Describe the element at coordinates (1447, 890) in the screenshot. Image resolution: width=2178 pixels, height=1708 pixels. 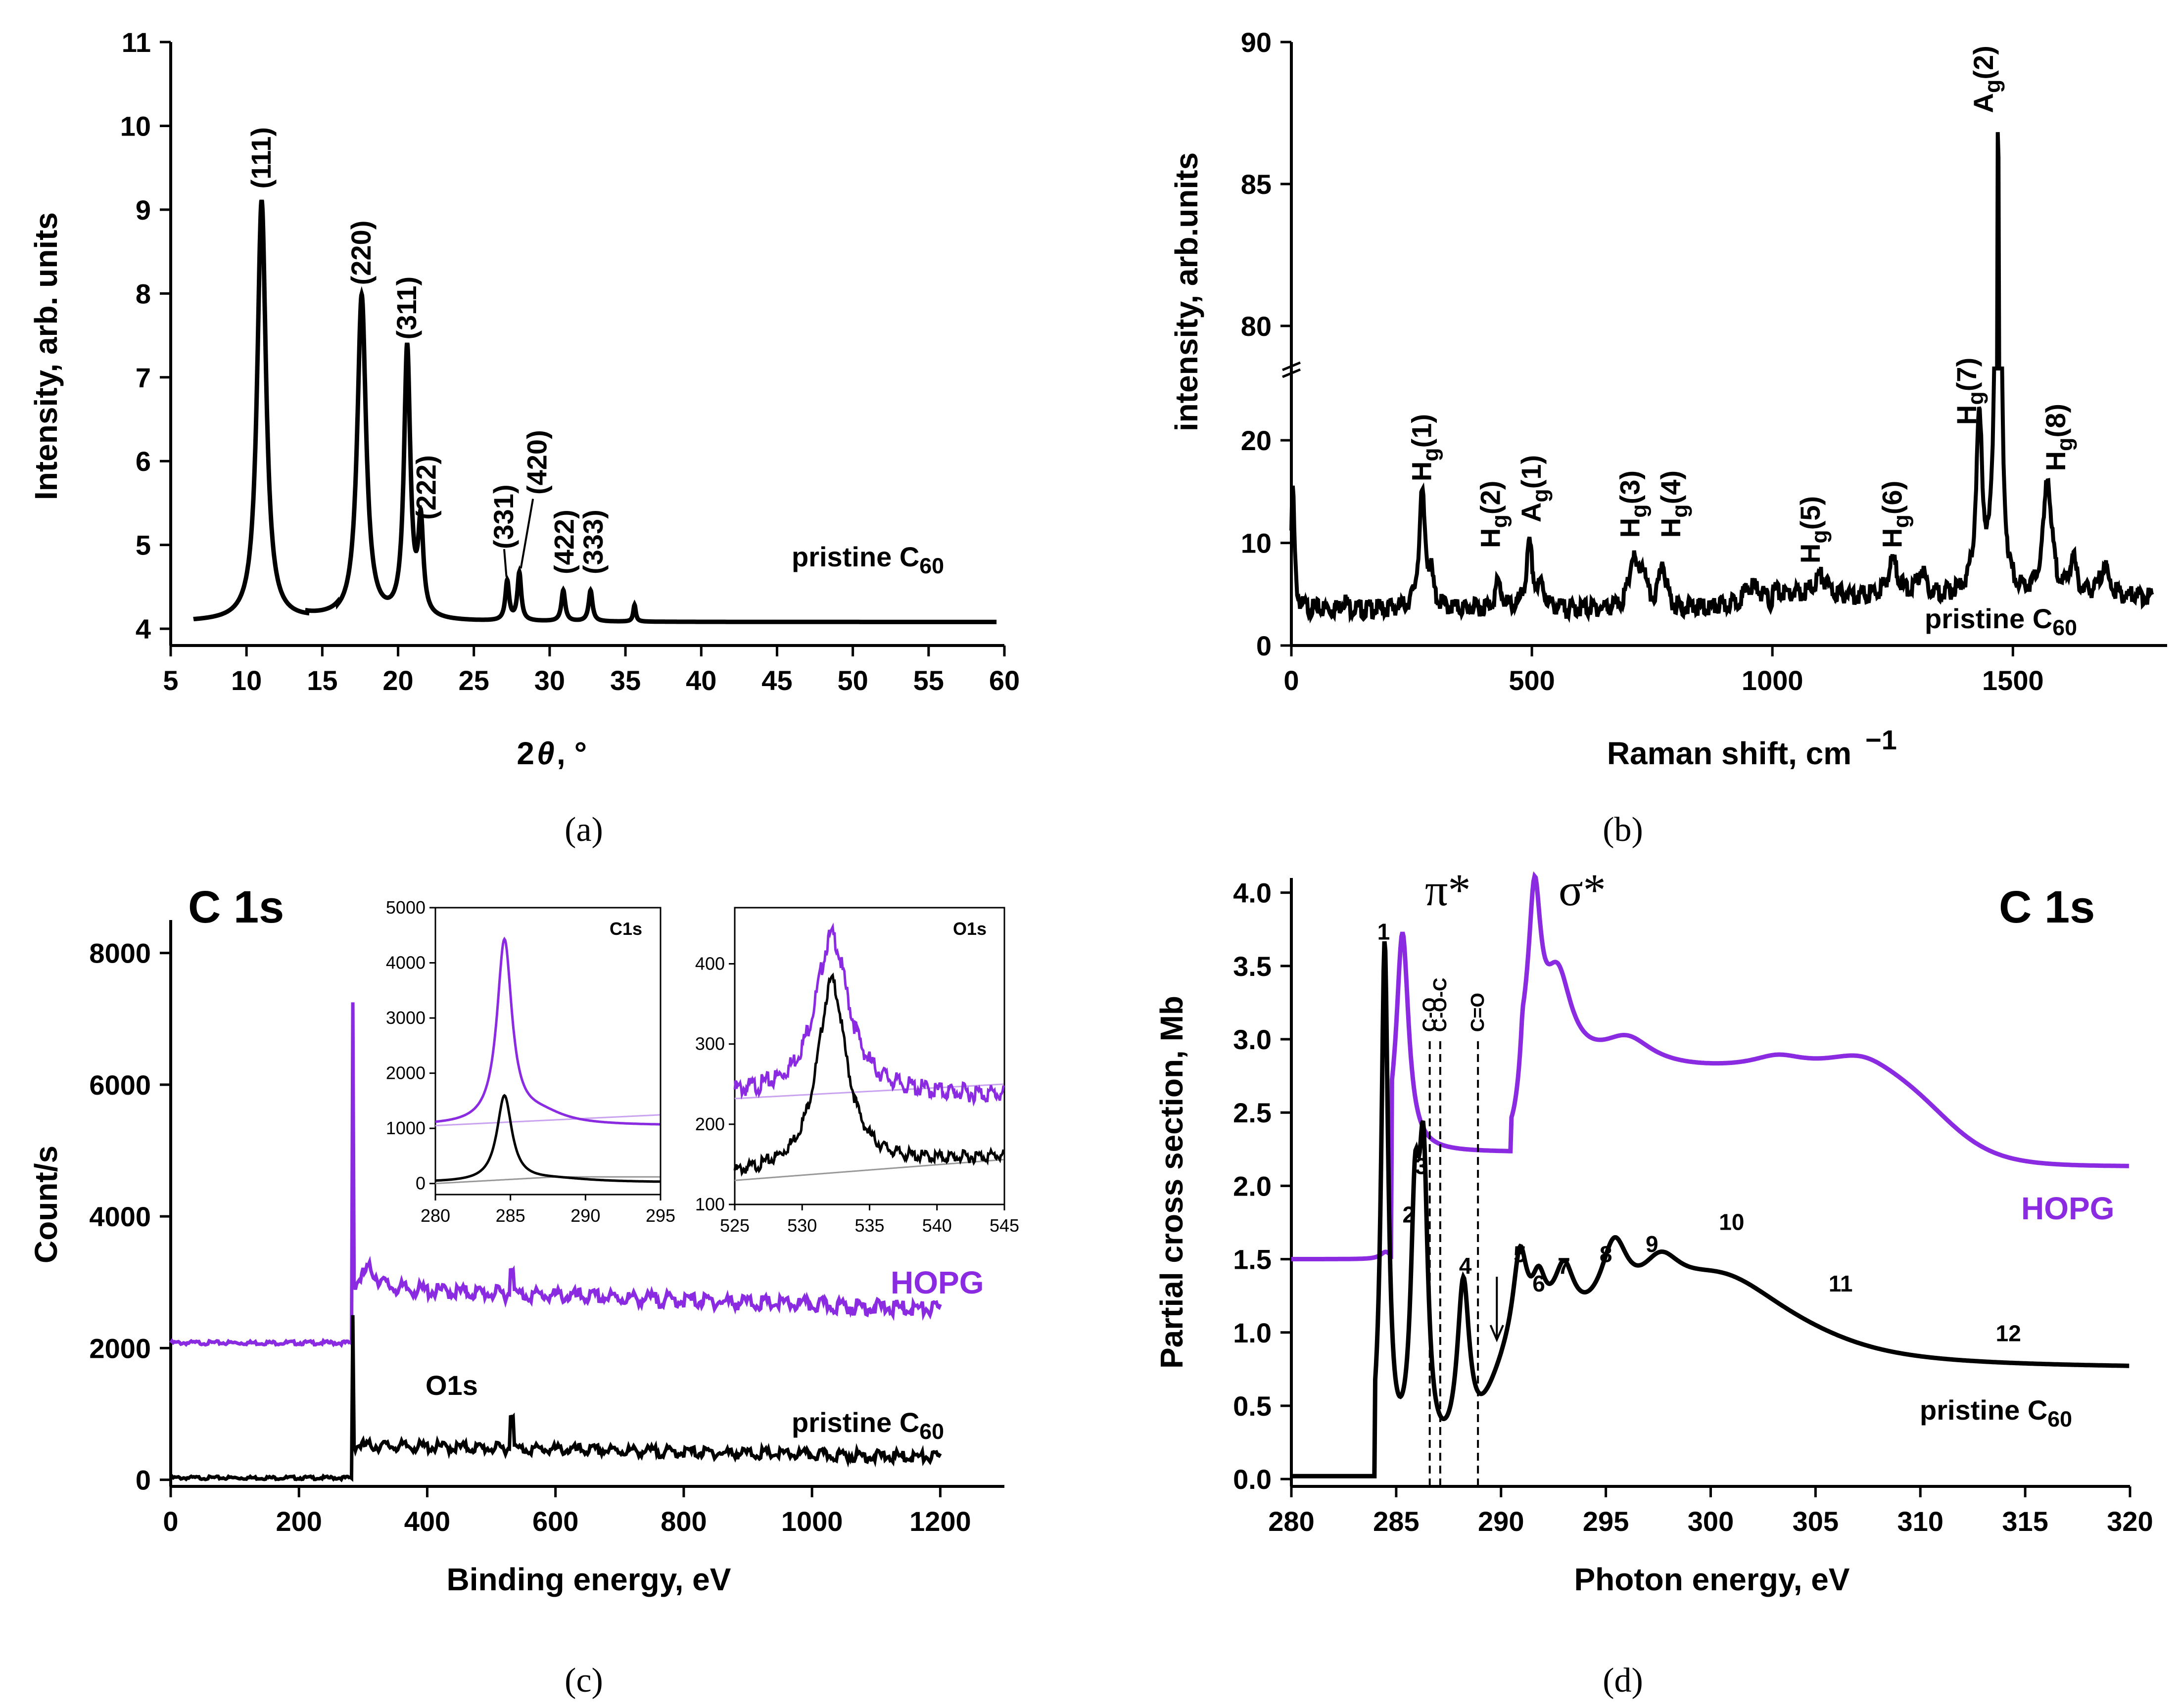
I see `d-pi-label: π*` at that location.